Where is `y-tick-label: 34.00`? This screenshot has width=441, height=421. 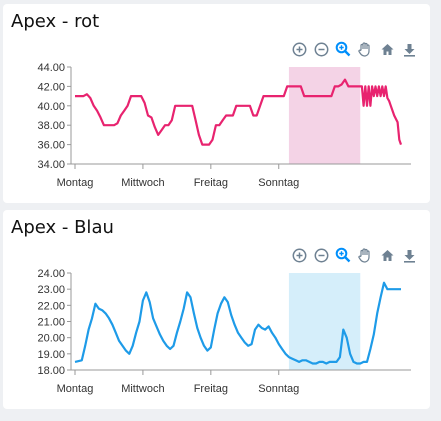
y-tick-label: 34.00 is located at coordinates (51, 165).